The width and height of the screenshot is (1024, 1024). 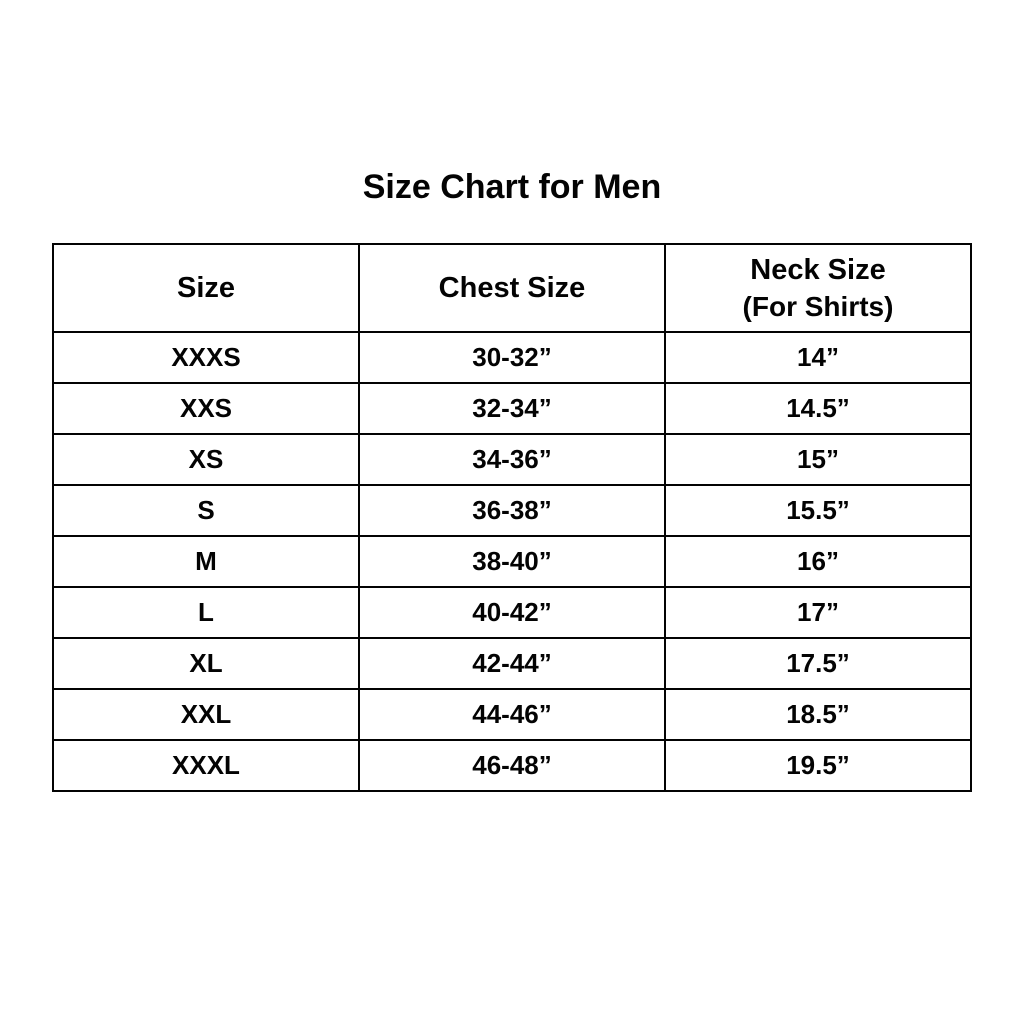 I want to click on cell-neck-size: 16”, so click(x=818, y=561).